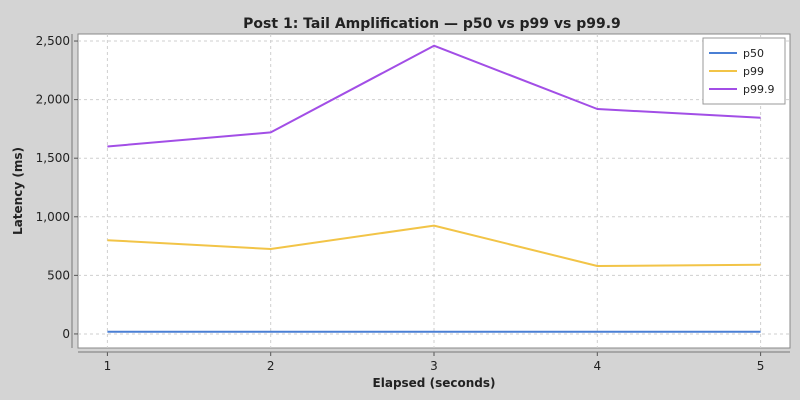 The height and width of the screenshot is (400, 800). What do you see at coordinates (18, 191) in the screenshot?
I see `y-axis-label: Latency (ms)` at bounding box center [18, 191].